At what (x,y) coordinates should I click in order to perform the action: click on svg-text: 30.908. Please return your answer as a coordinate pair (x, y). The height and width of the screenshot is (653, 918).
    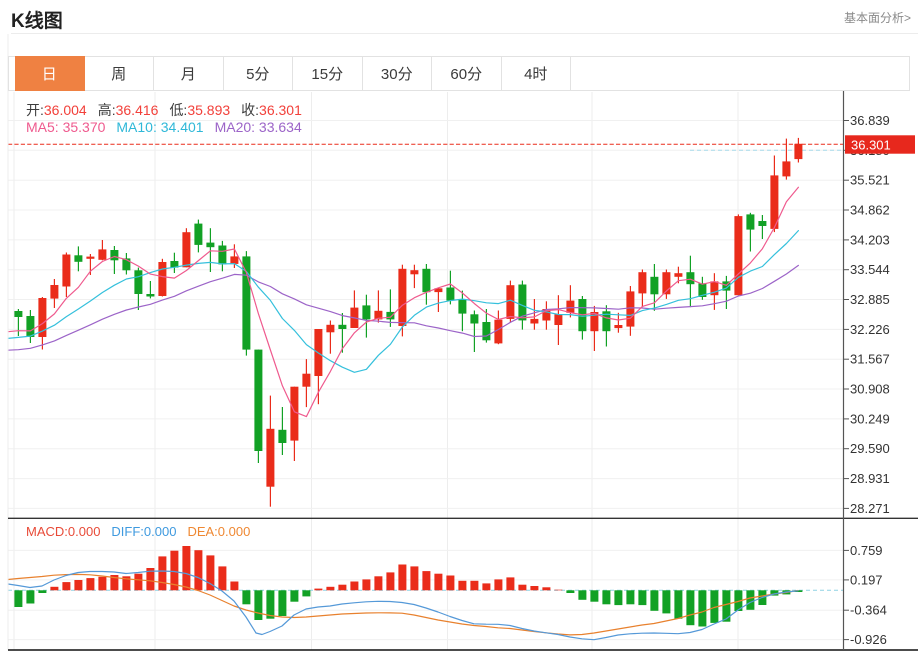
    Looking at the image, I should click on (870, 389).